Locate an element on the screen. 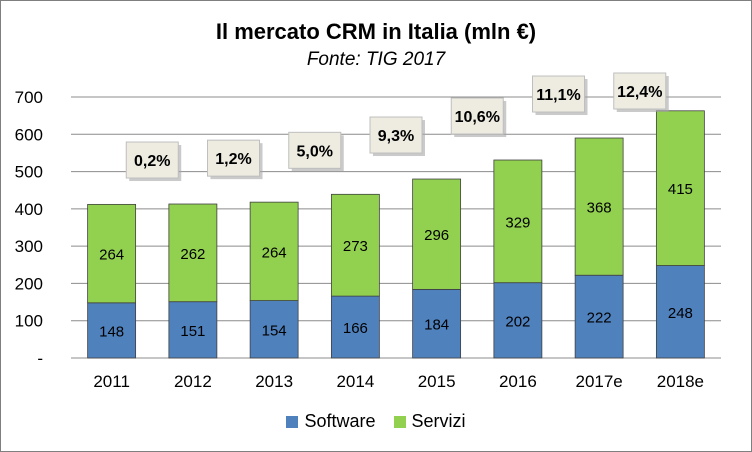 The height and width of the screenshot is (452, 752). data-label: 184 is located at coordinates (436, 325).